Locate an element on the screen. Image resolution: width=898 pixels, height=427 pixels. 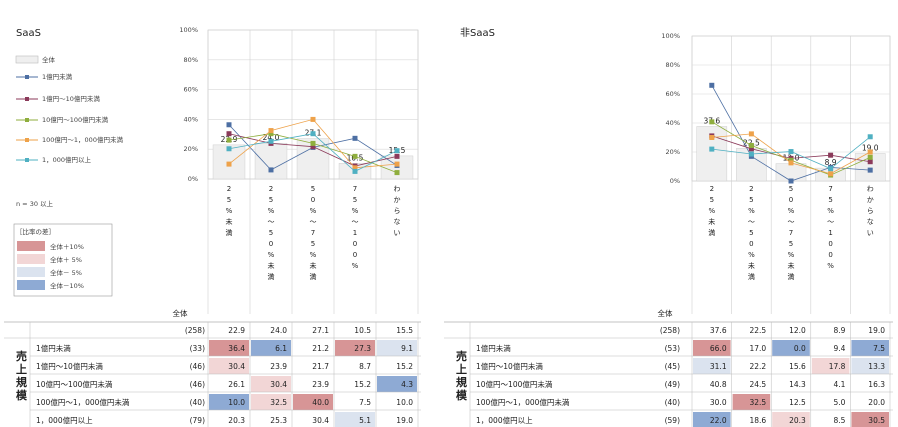
table-header-total: 全体 is located at coordinates (180, 313).